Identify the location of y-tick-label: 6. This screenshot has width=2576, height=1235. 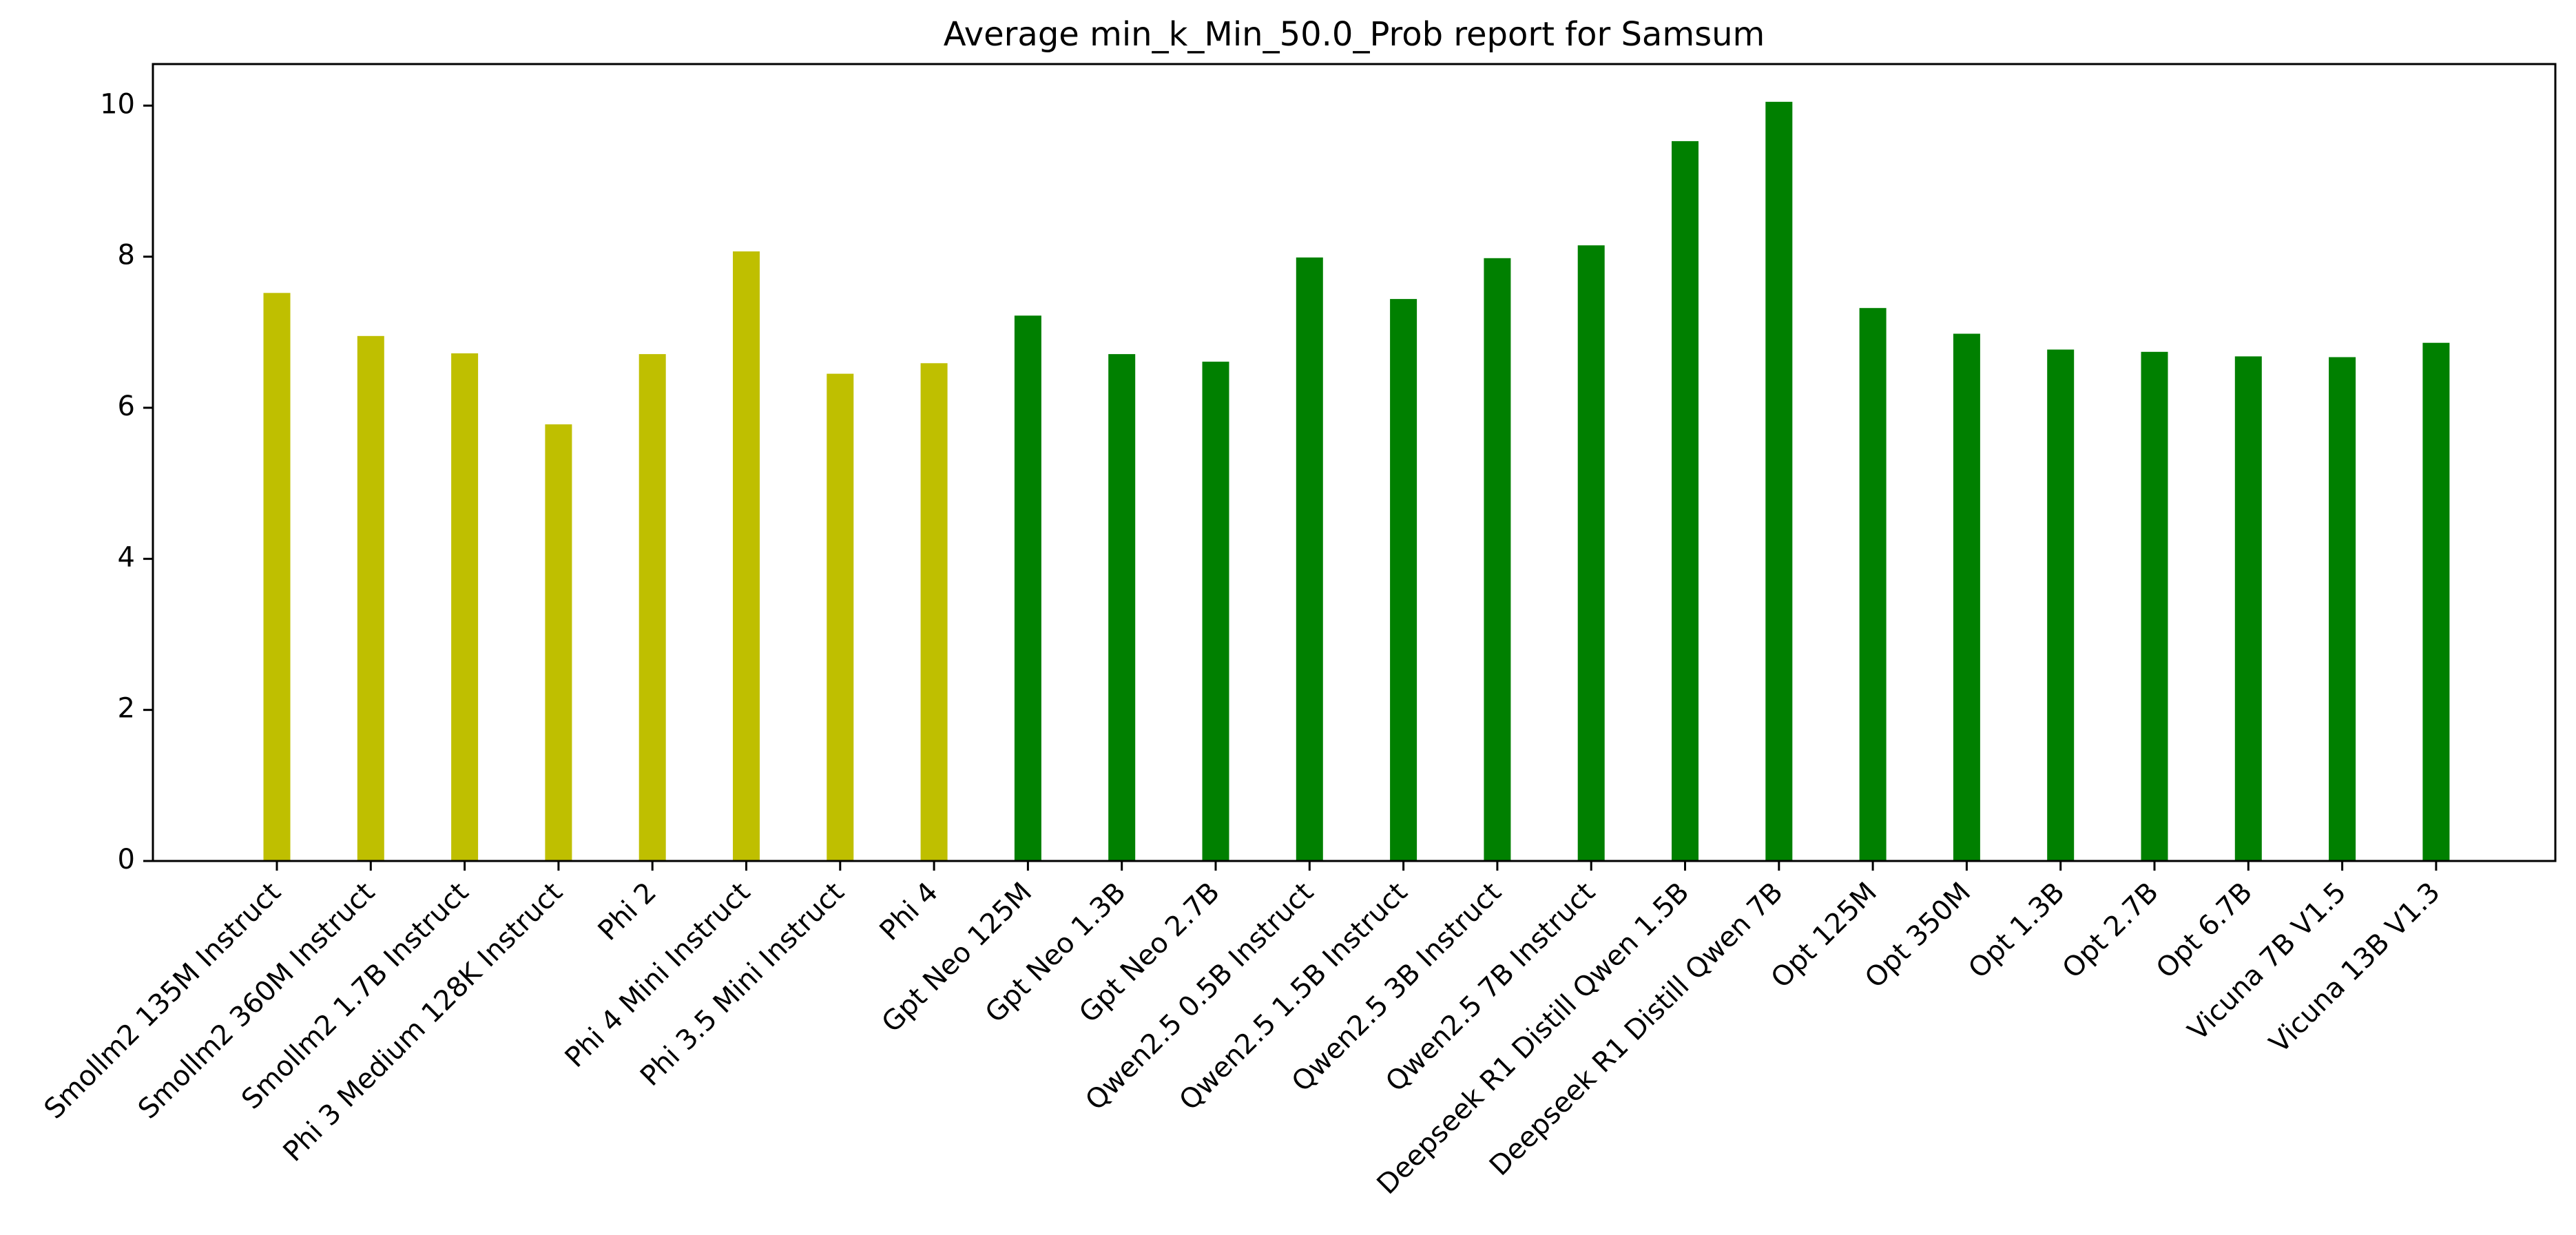
(126, 407).